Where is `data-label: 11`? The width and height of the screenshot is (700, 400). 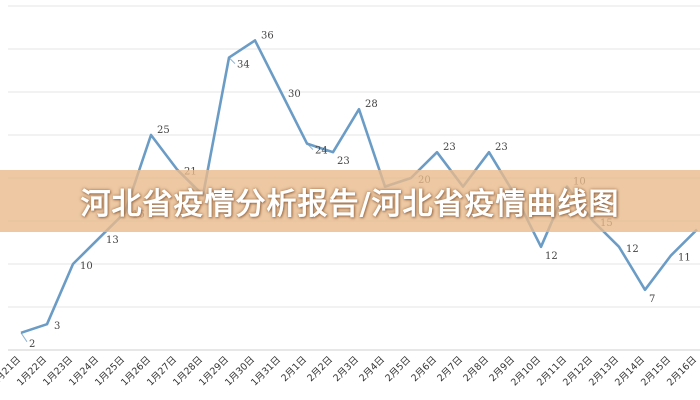
data-label: 11 is located at coordinates (684, 257).